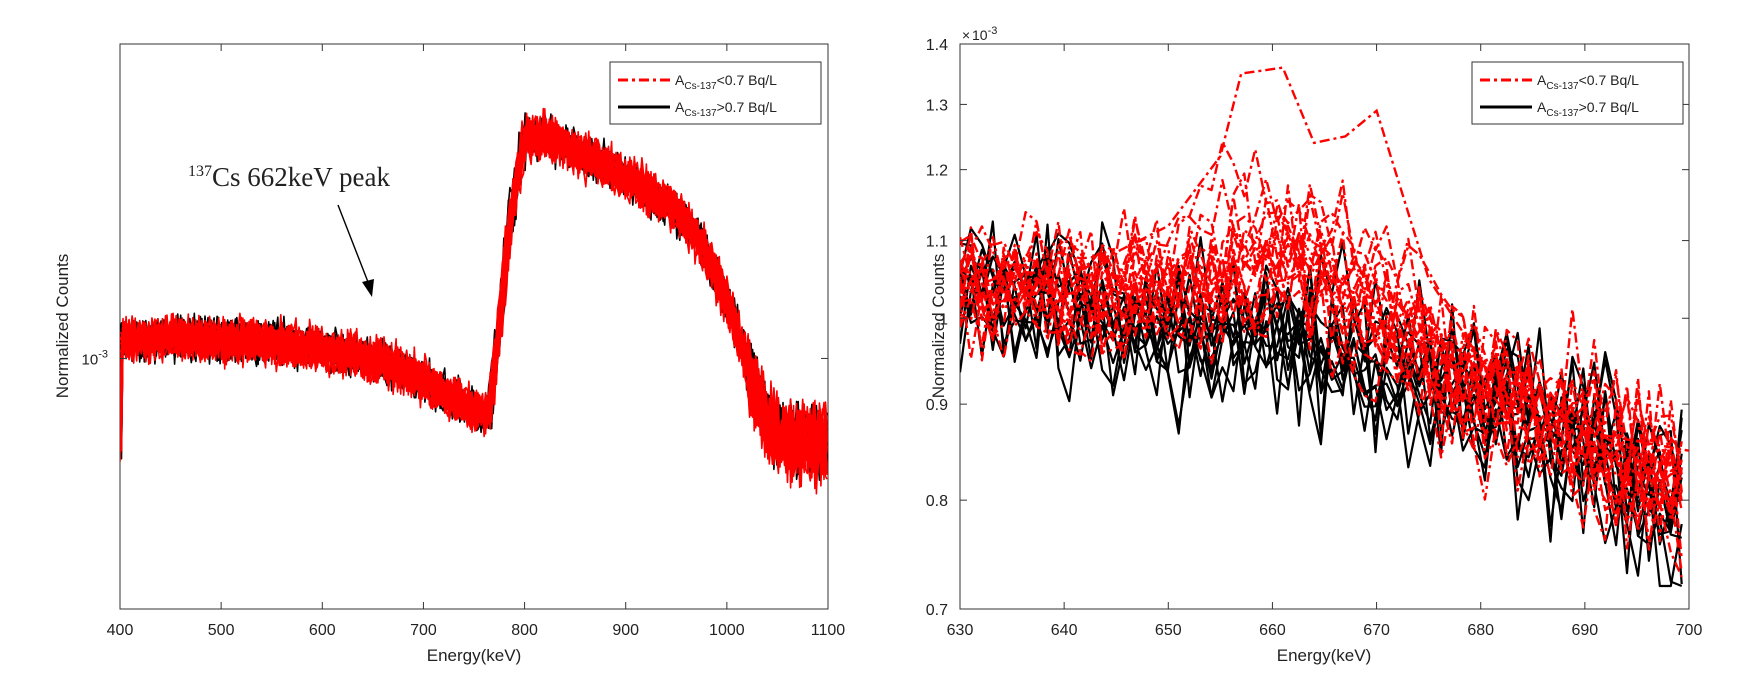  What do you see at coordinates (524, 630) in the screenshot?
I see `left-x-tick-label-800: 800` at bounding box center [524, 630].